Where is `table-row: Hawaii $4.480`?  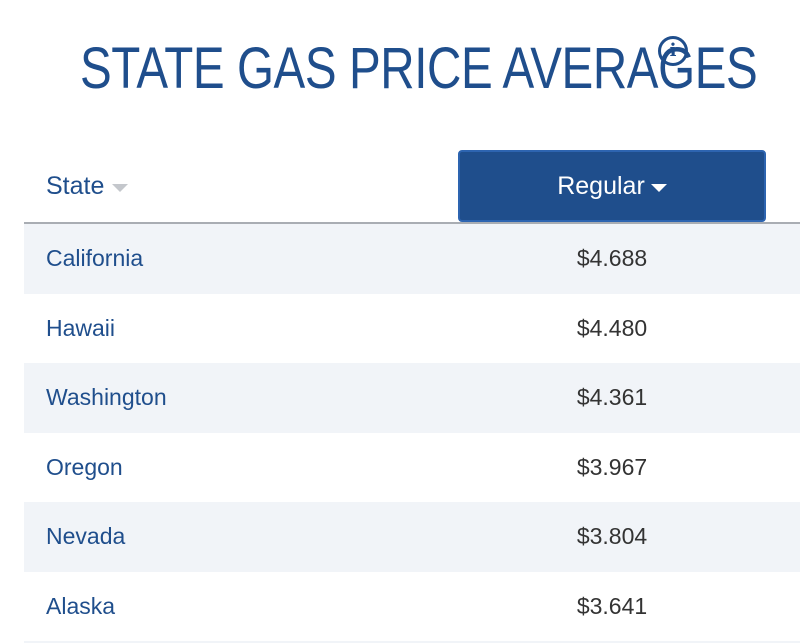 table-row: Hawaii $4.480 is located at coordinates (412, 329).